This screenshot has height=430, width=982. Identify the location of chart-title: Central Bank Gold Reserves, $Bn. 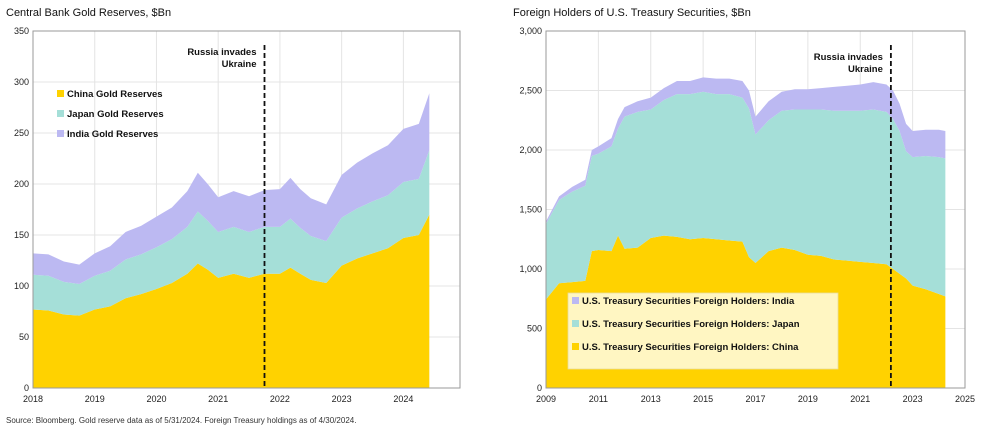
(88, 13).